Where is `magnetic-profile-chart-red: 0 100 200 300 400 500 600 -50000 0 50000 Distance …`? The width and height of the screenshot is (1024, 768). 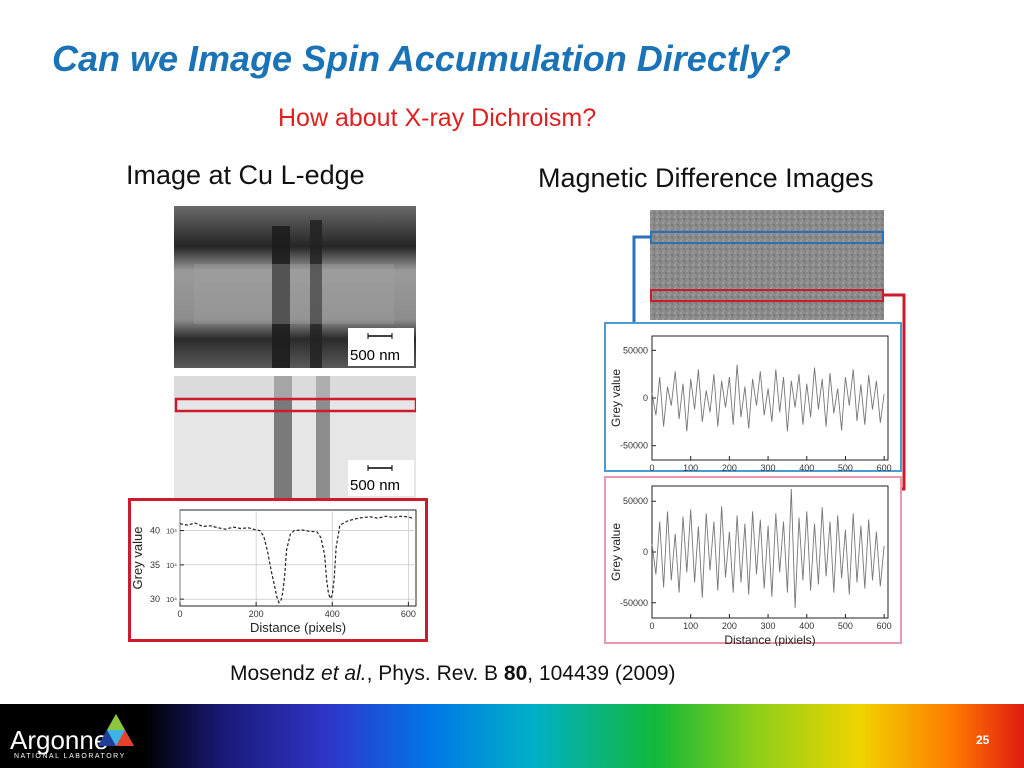
magnetic-profile-chart-red: 0 100 200 300 400 500 600 -50000 0 50000 Distance … is located at coordinates (753, 561).